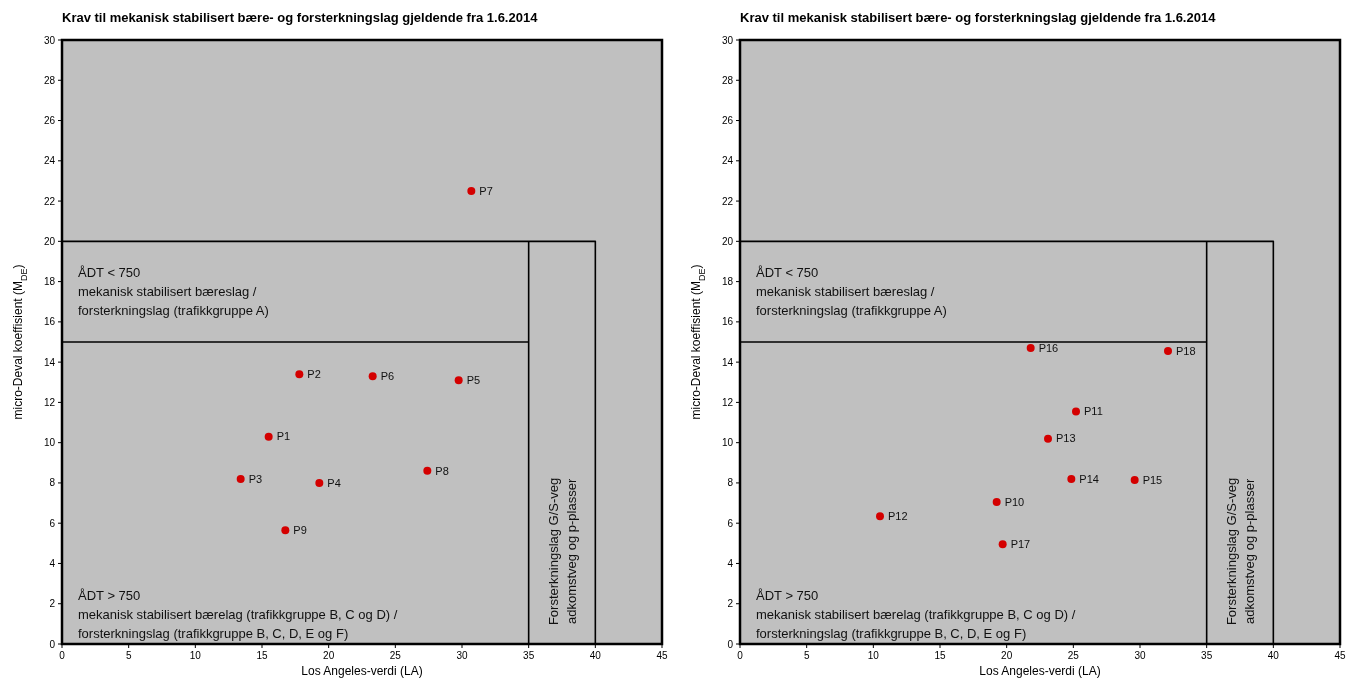 This screenshot has width=1360, height=684. Describe the element at coordinates (730, 483) in the screenshot. I see `y-tick-label: 8` at that location.